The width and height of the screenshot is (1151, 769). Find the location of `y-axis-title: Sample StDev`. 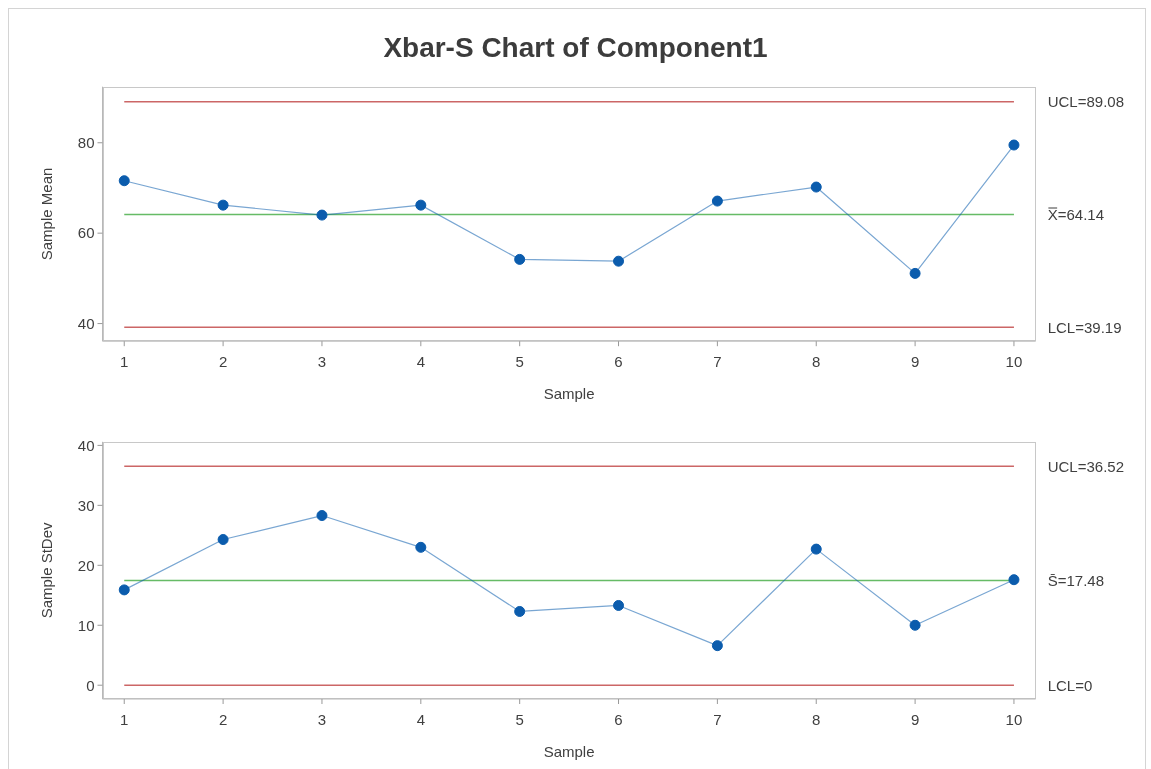

y-axis-title: Sample StDev is located at coordinates (46, 570).